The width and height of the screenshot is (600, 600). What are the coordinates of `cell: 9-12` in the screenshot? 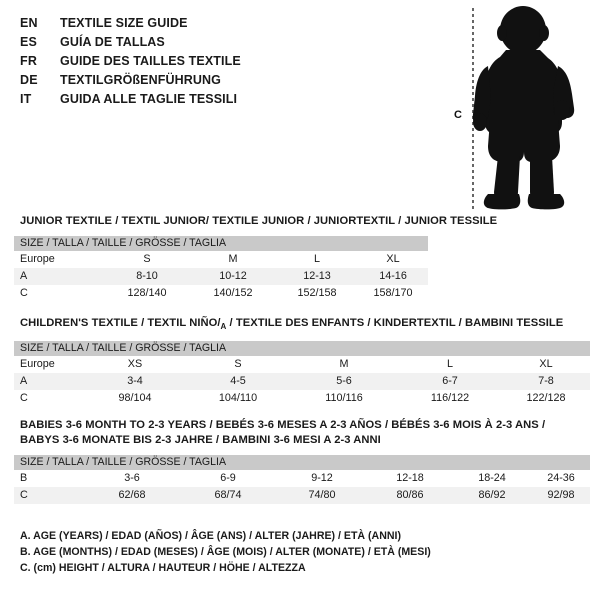 It's located at (322, 478).